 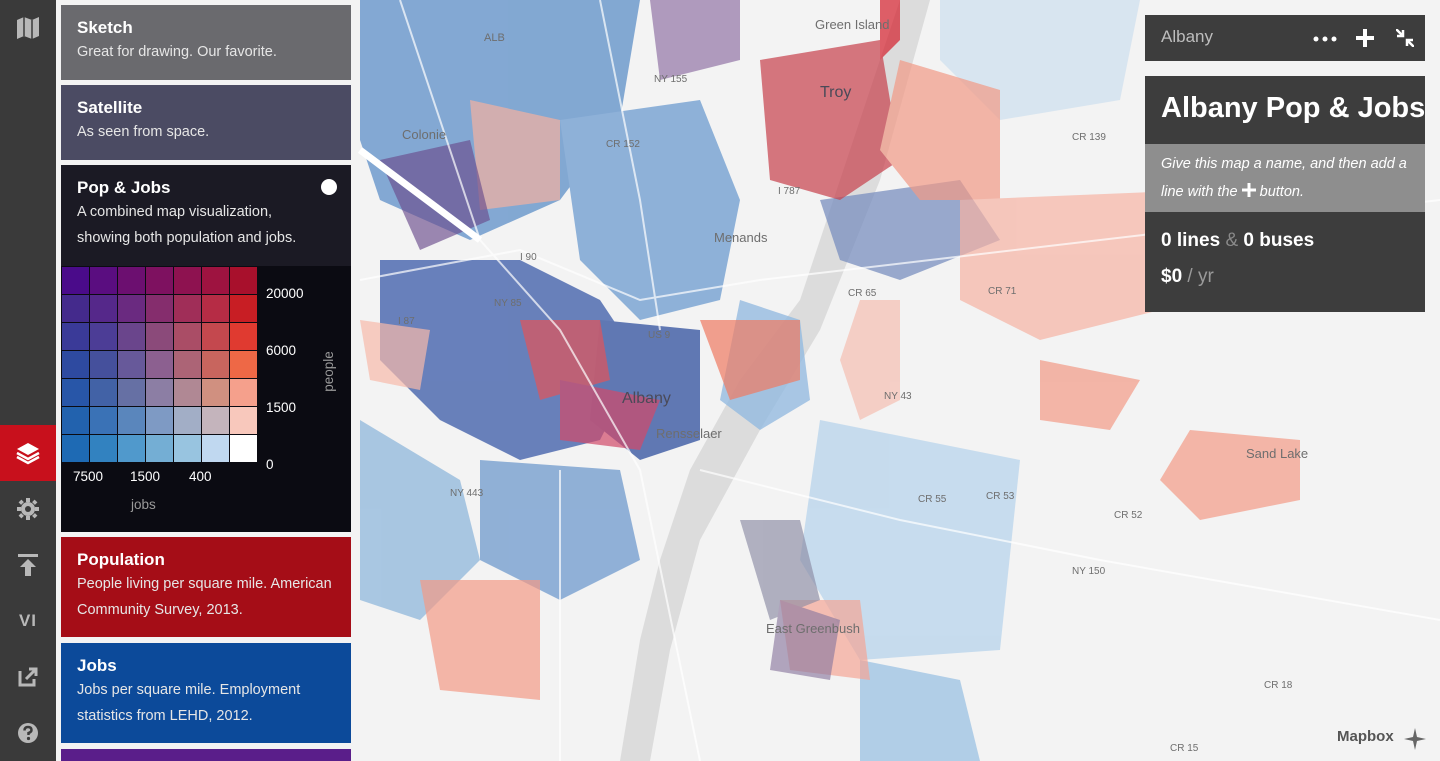 What do you see at coordinates (1248, 190) in the screenshot?
I see `plus-inline-icon` at bounding box center [1248, 190].